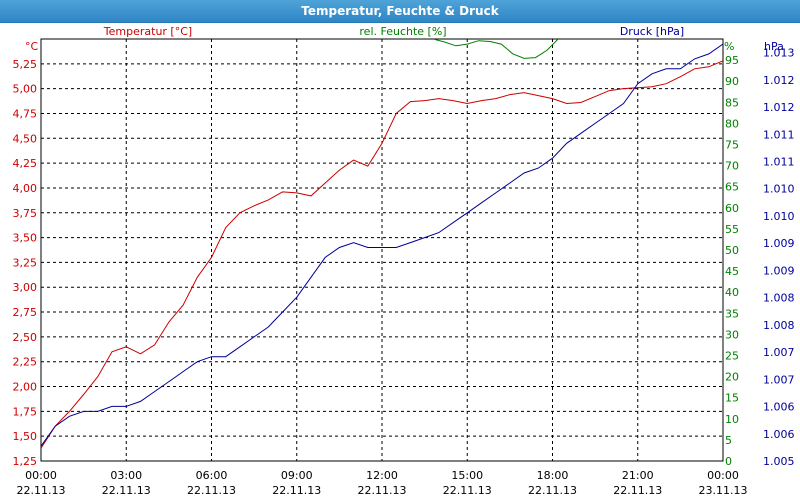 Image resolution: width=800 pixels, height=500 pixels. What do you see at coordinates (732, 166) in the screenshot?
I see `y-mid-tick: 70` at bounding box center [732, 166].